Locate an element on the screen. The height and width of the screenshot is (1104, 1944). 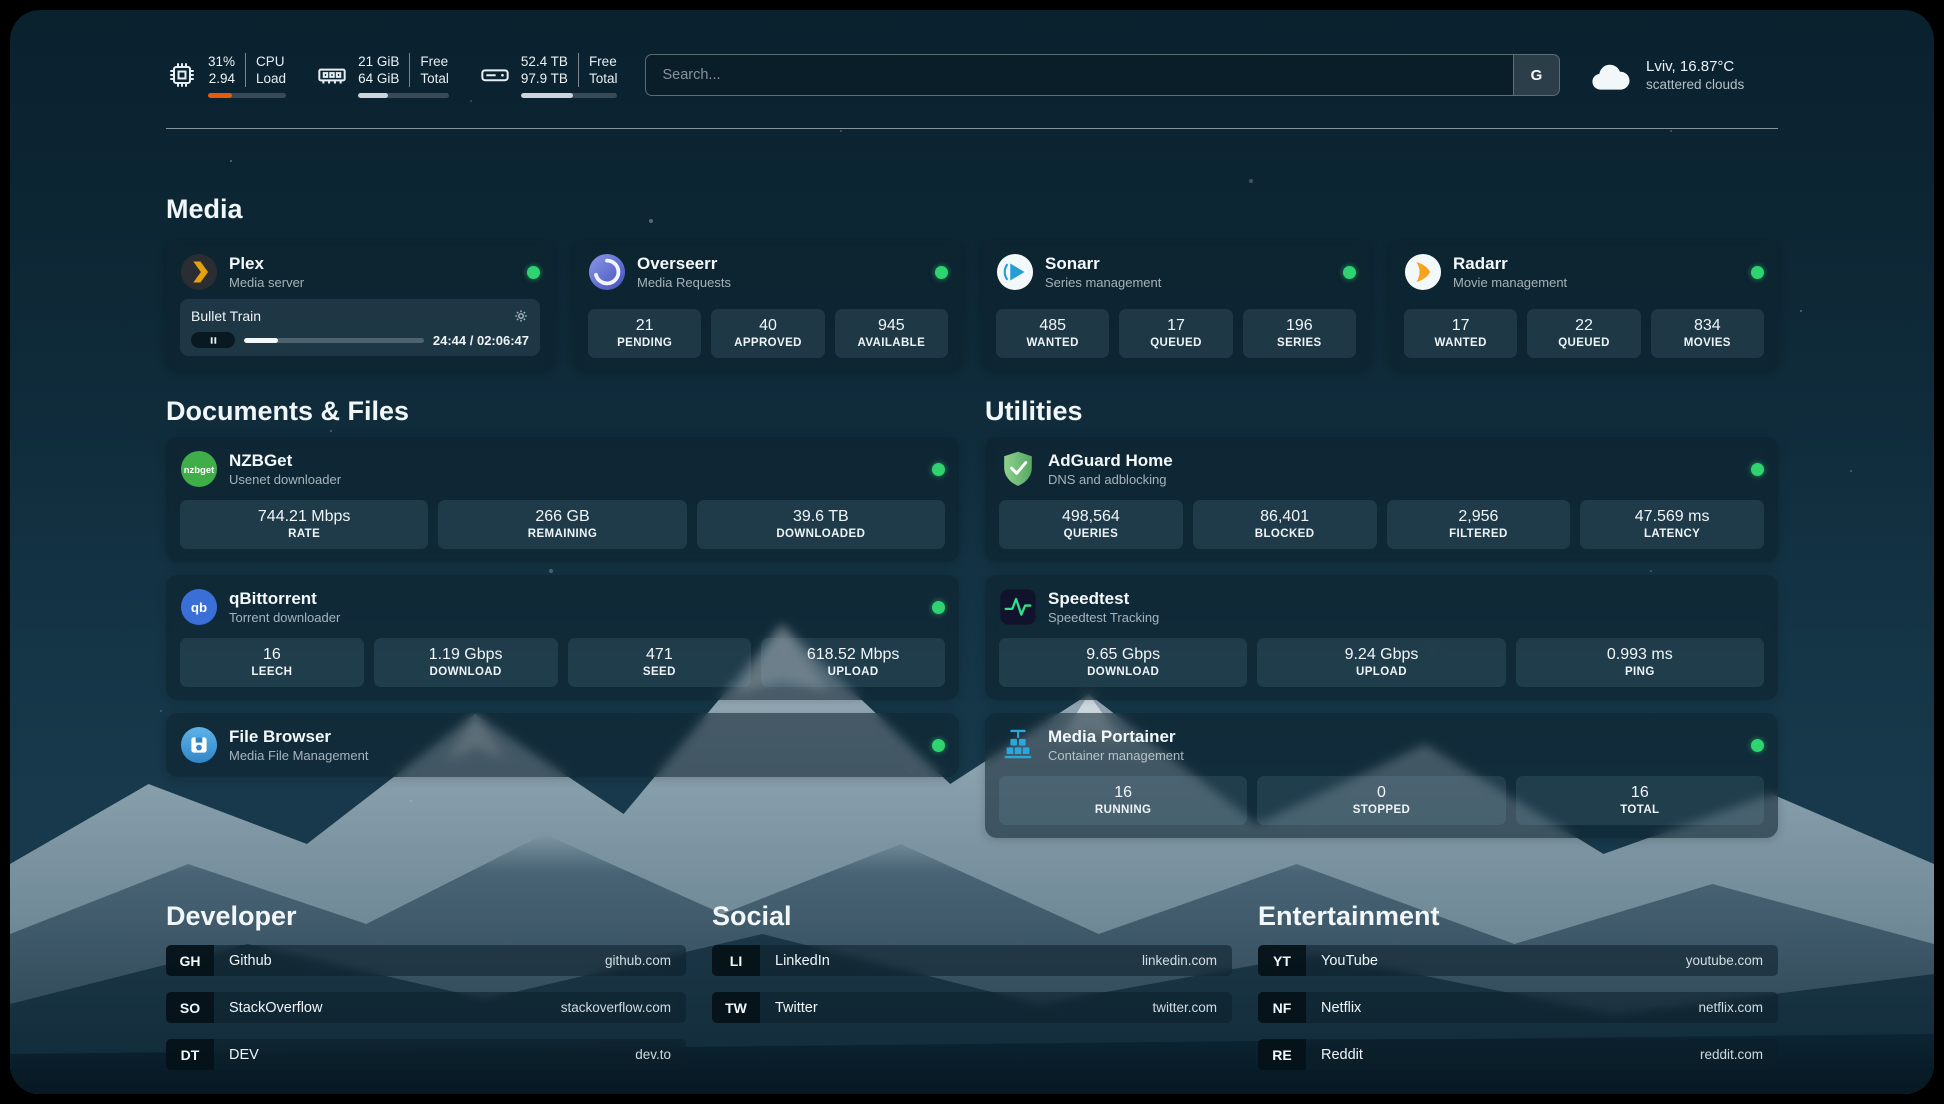
memory-icon is located at coordinates (332, 75).